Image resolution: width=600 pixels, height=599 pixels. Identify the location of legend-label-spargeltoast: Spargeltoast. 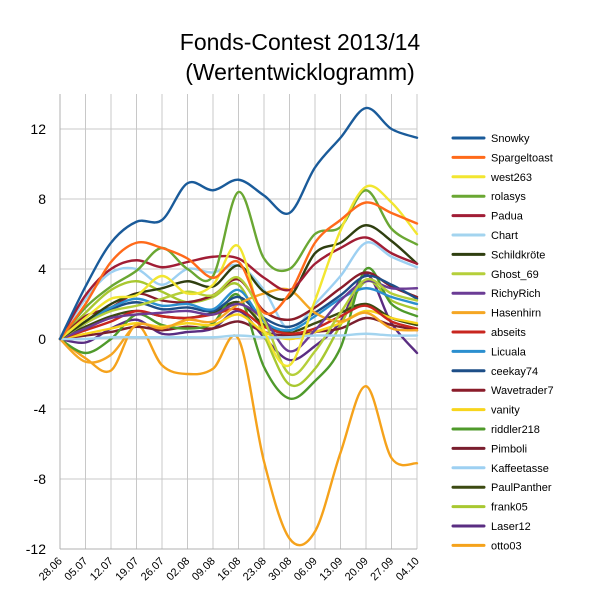
(522, 158).